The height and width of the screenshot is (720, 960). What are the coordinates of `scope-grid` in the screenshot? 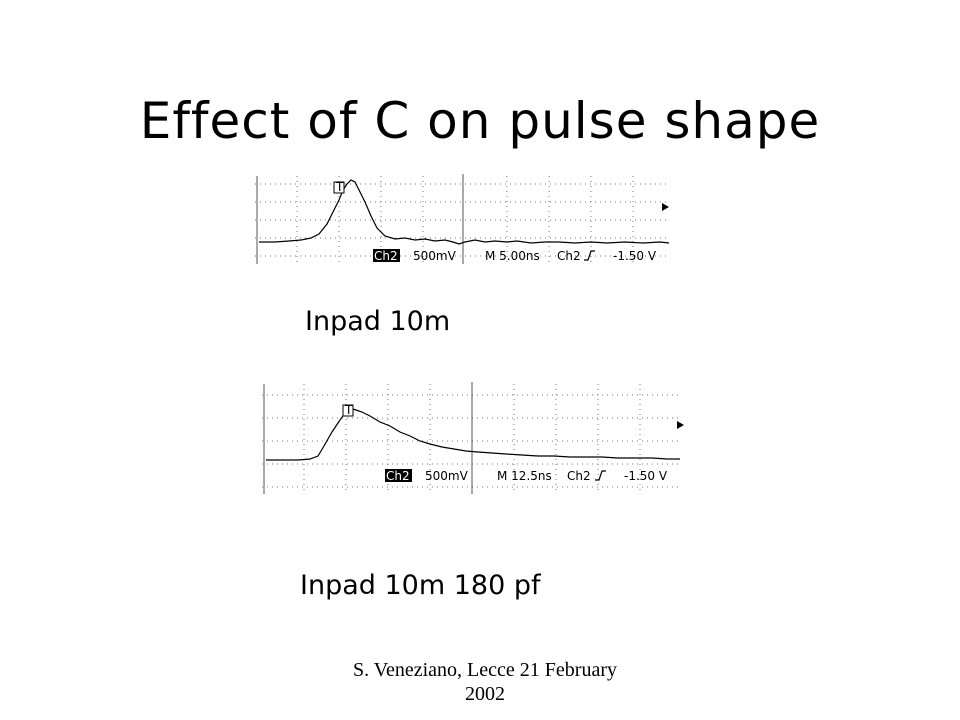 It's located at (462, 220).